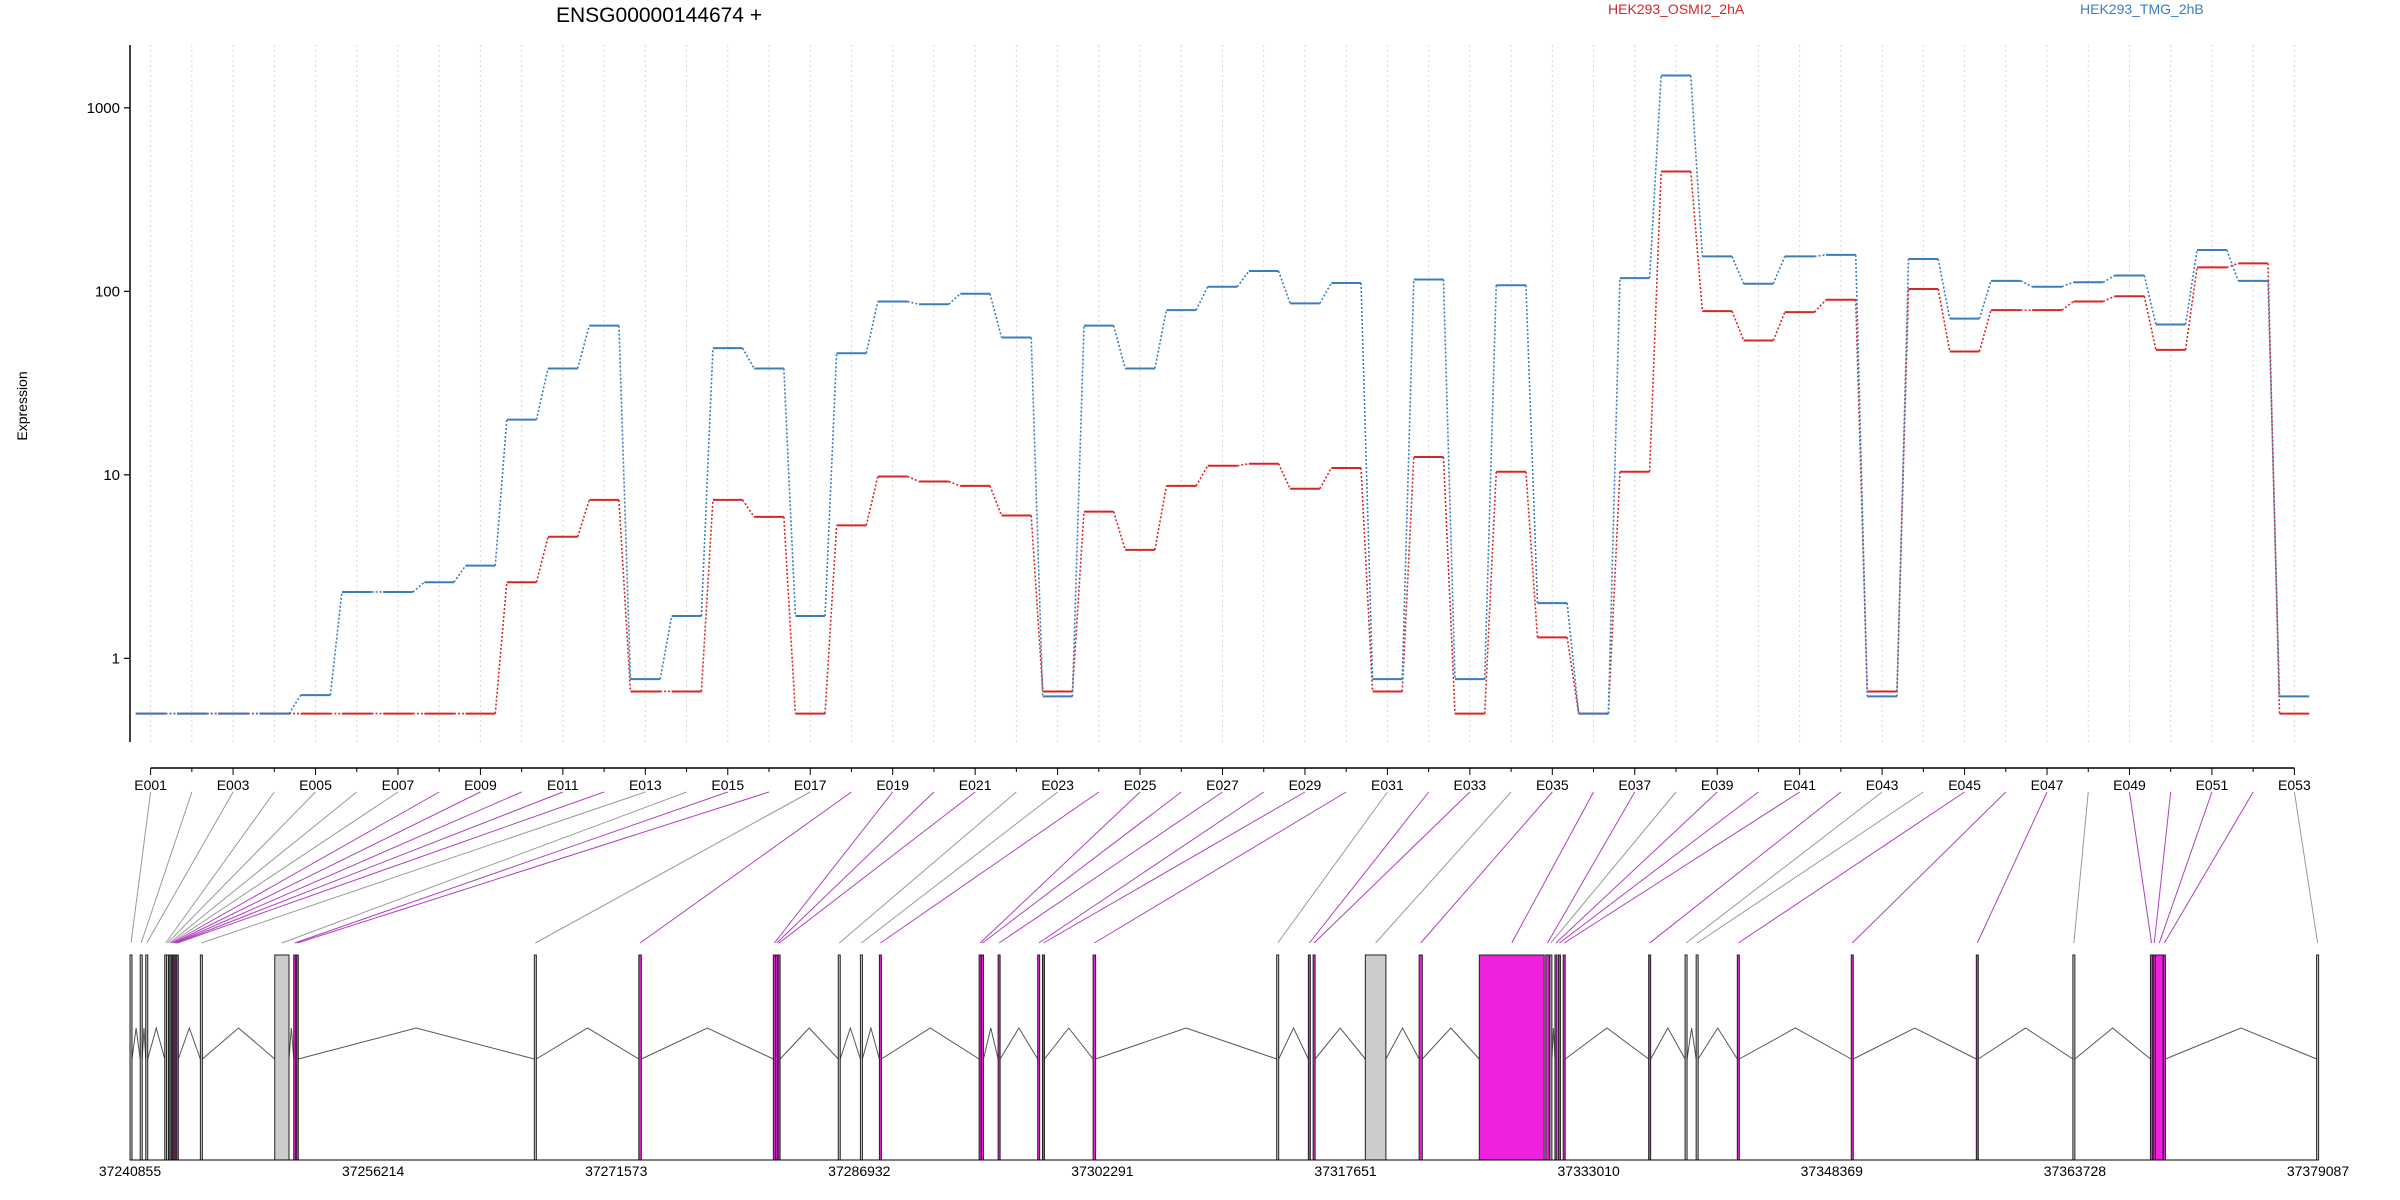  What do you see at coordinates (150, 785) in the screenshot?
I see `x-tick-label: E001` at bounding box center [150, 785].